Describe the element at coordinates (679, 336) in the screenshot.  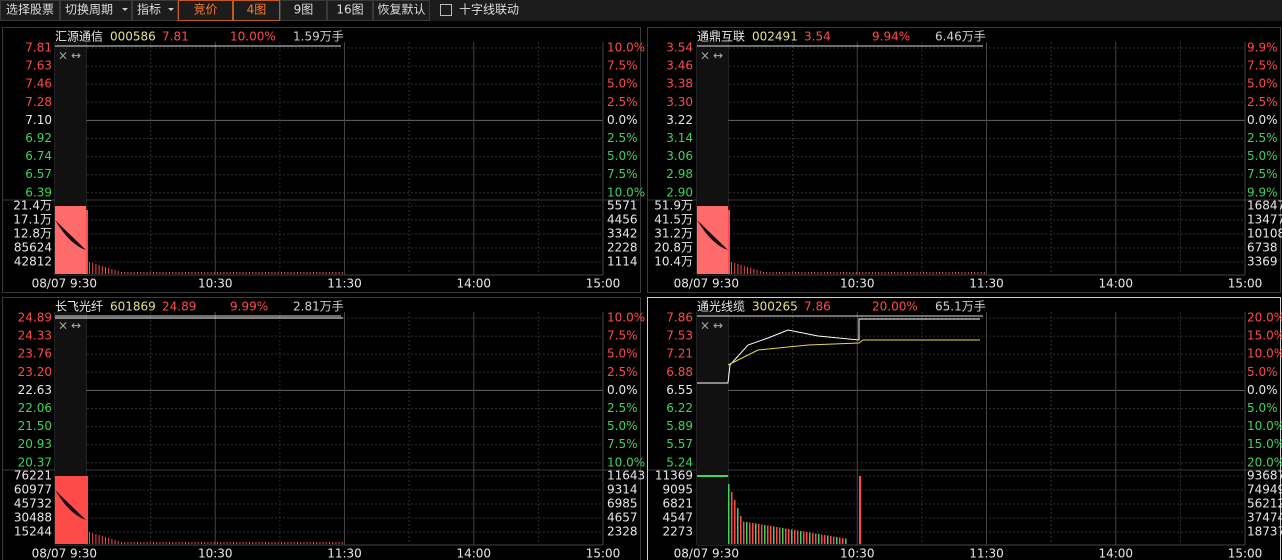
I see `price-label: 7.53` at that location.